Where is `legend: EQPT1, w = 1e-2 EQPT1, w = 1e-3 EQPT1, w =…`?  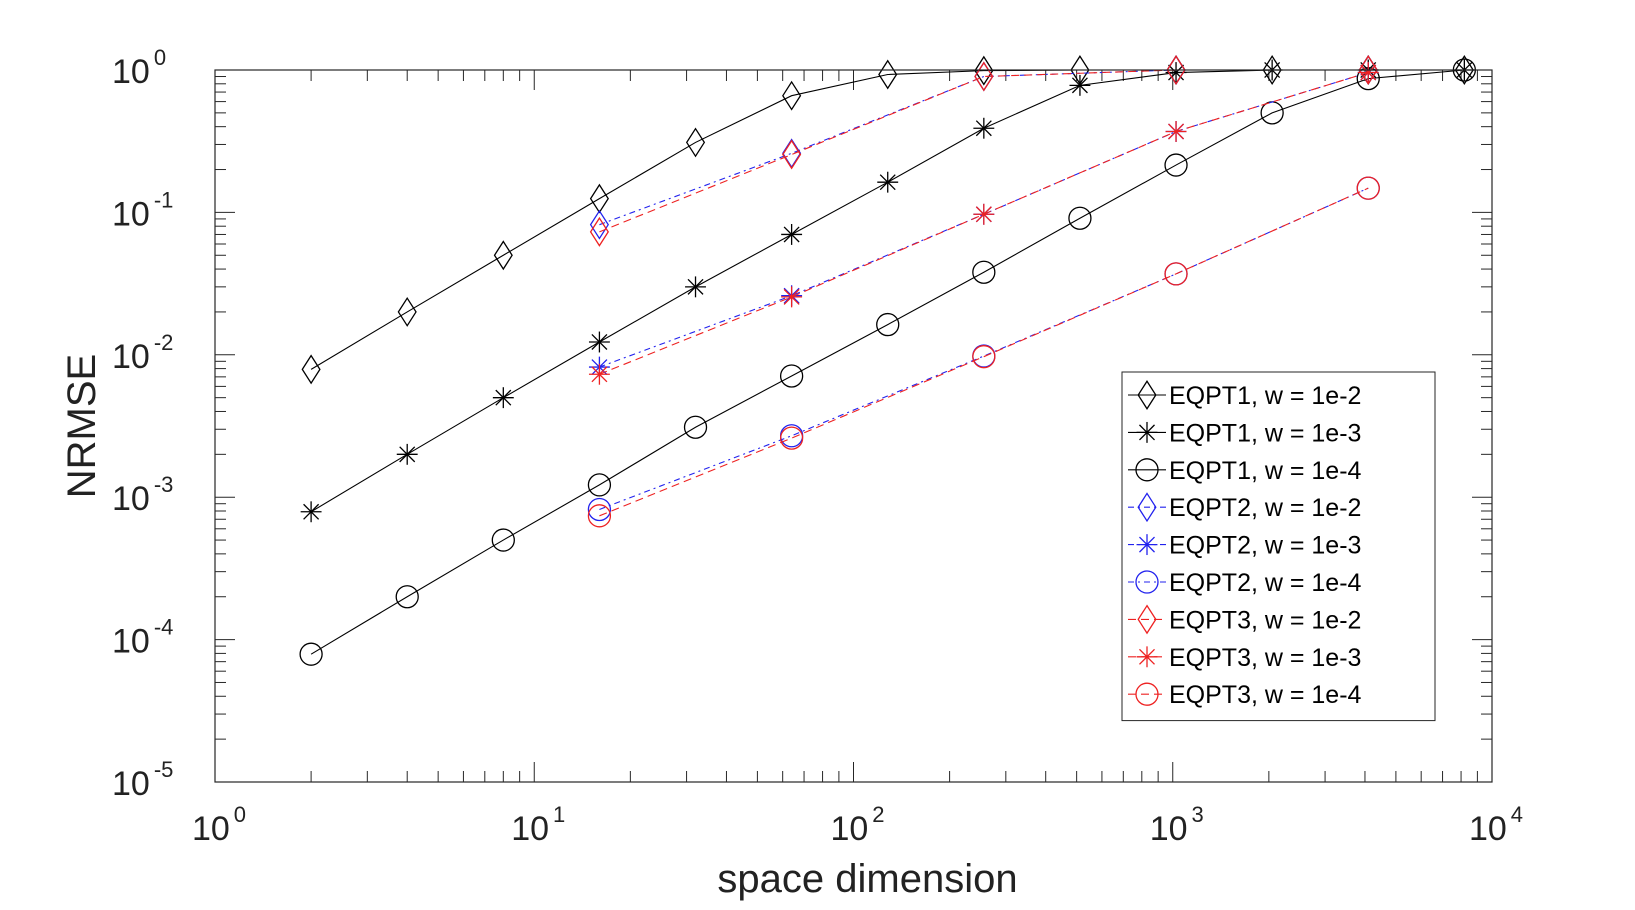 legend: EQPT1, w = 1e-2 EQPT1, w = 1e-3 EQPT1, w =… is located at coordinates (1278, 546).